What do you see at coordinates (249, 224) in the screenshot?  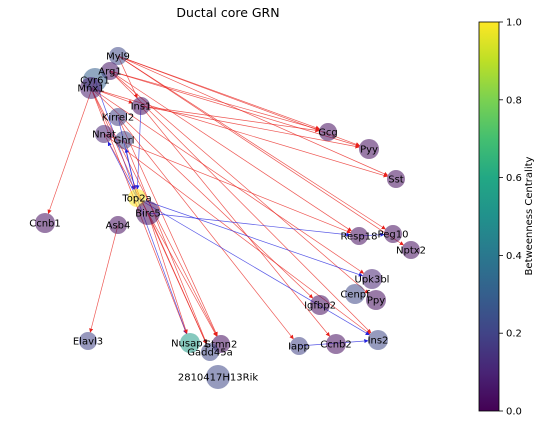 I see `edge-Birc5-Resp18` at bounding box center [249, 224].